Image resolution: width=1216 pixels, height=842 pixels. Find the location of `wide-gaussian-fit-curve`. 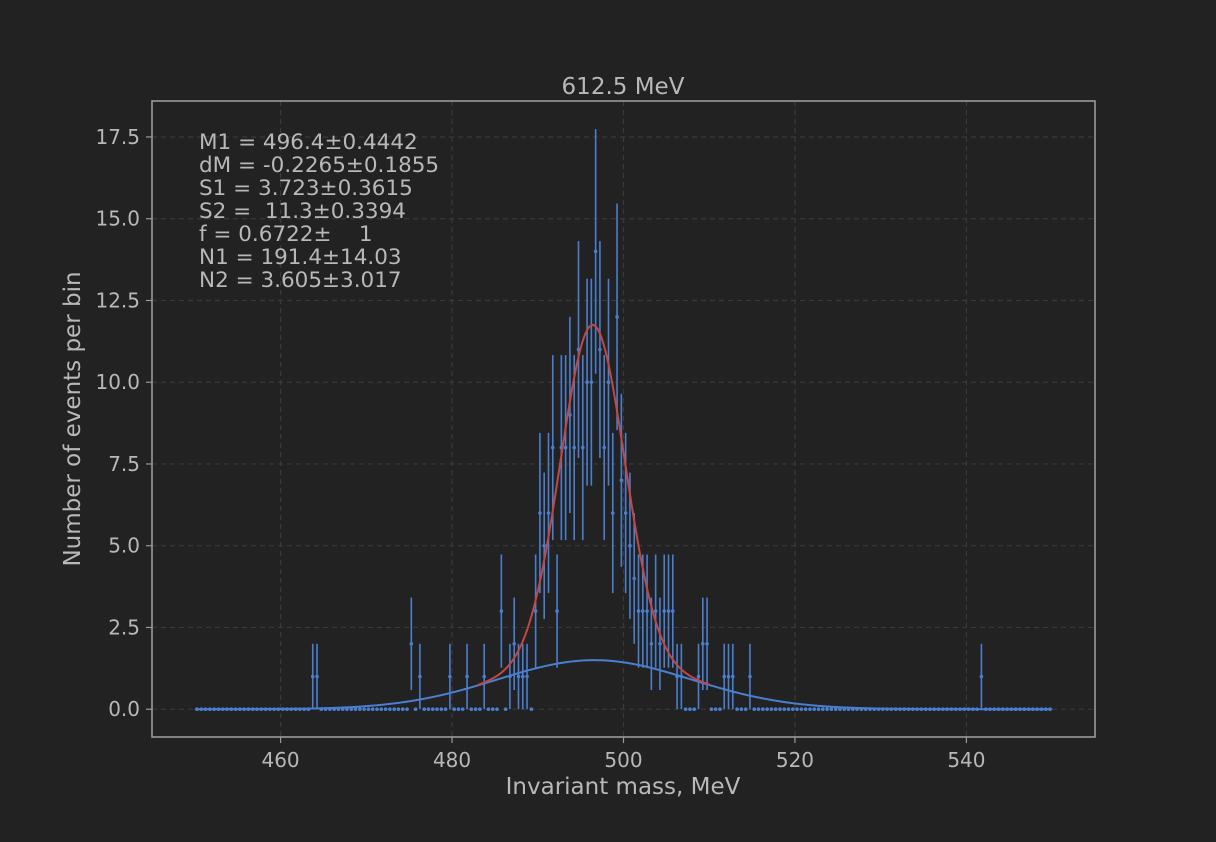

wide-gaussian-fit-curve is located at coordinates (623, 685).